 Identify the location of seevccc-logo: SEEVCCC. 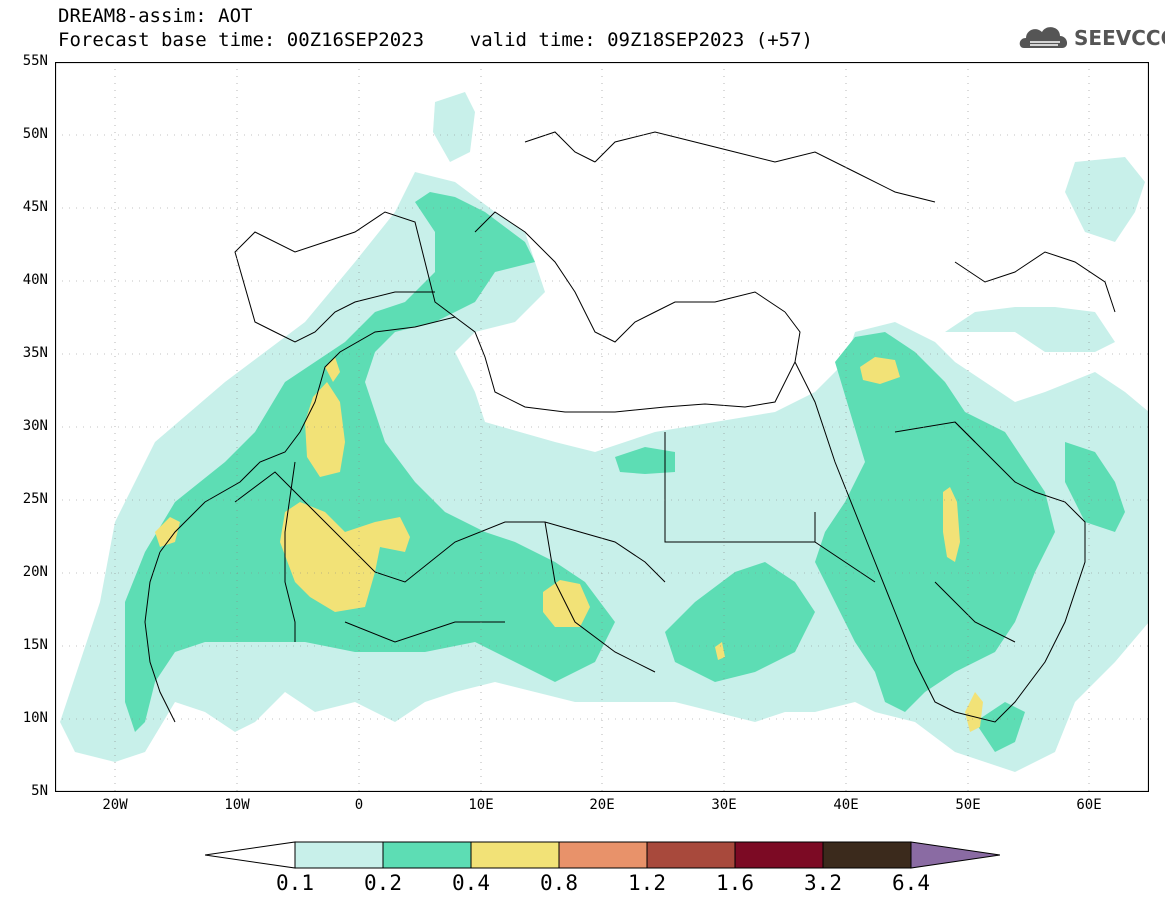
(1091, 38).